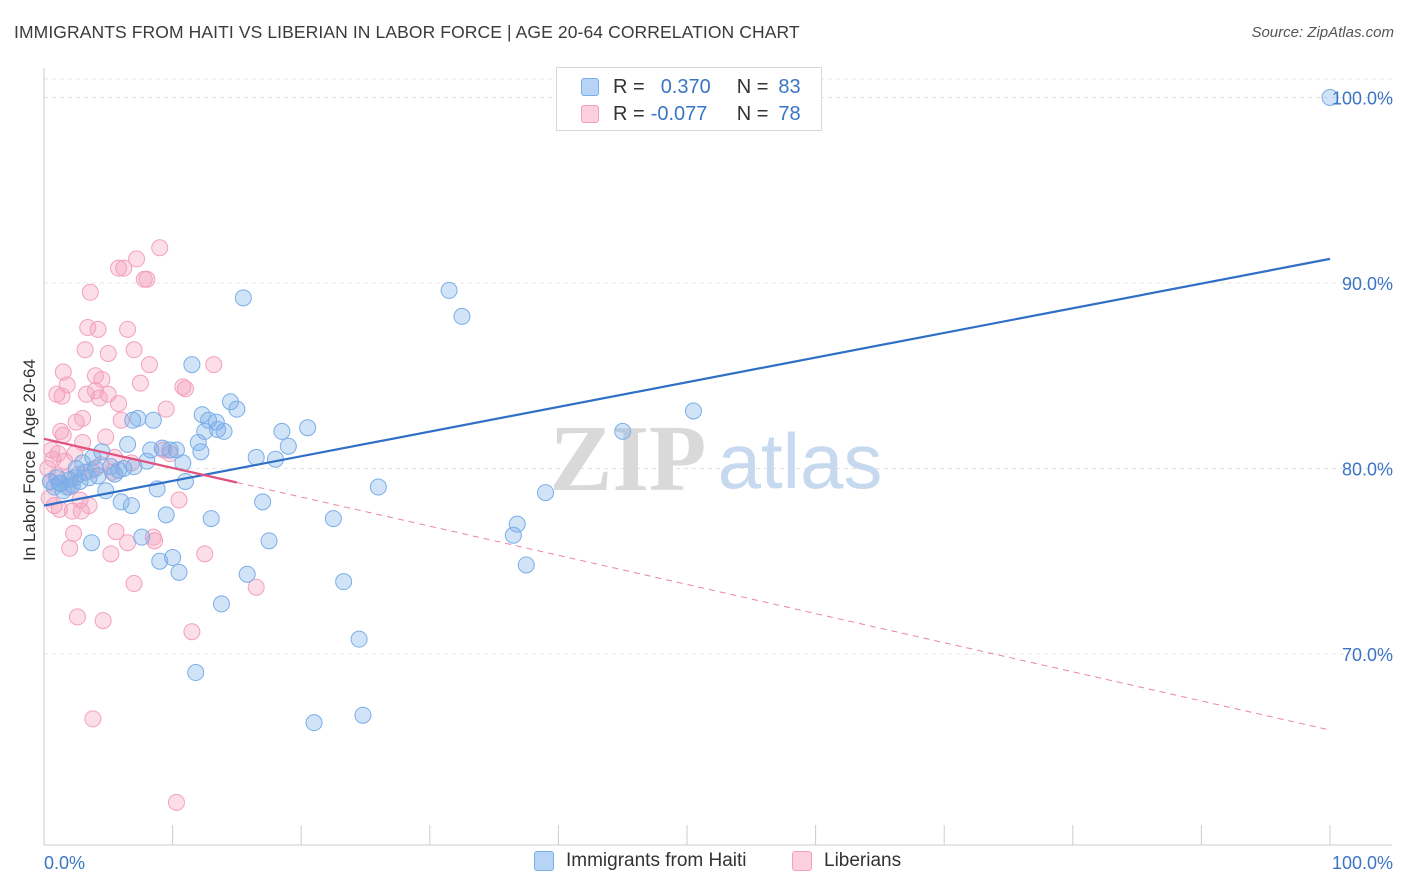 The width and height of the screenshot is (1406, 892). Describe the element at coordinates (685, 86) in the screenshot. I see `r-value: 0.370` at that location.